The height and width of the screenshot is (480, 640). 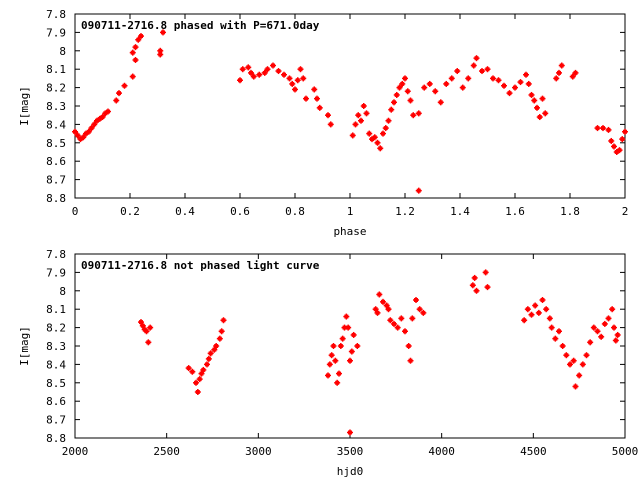 I want to click on x-tick-label: 1.4, so click(x=460, y=211).